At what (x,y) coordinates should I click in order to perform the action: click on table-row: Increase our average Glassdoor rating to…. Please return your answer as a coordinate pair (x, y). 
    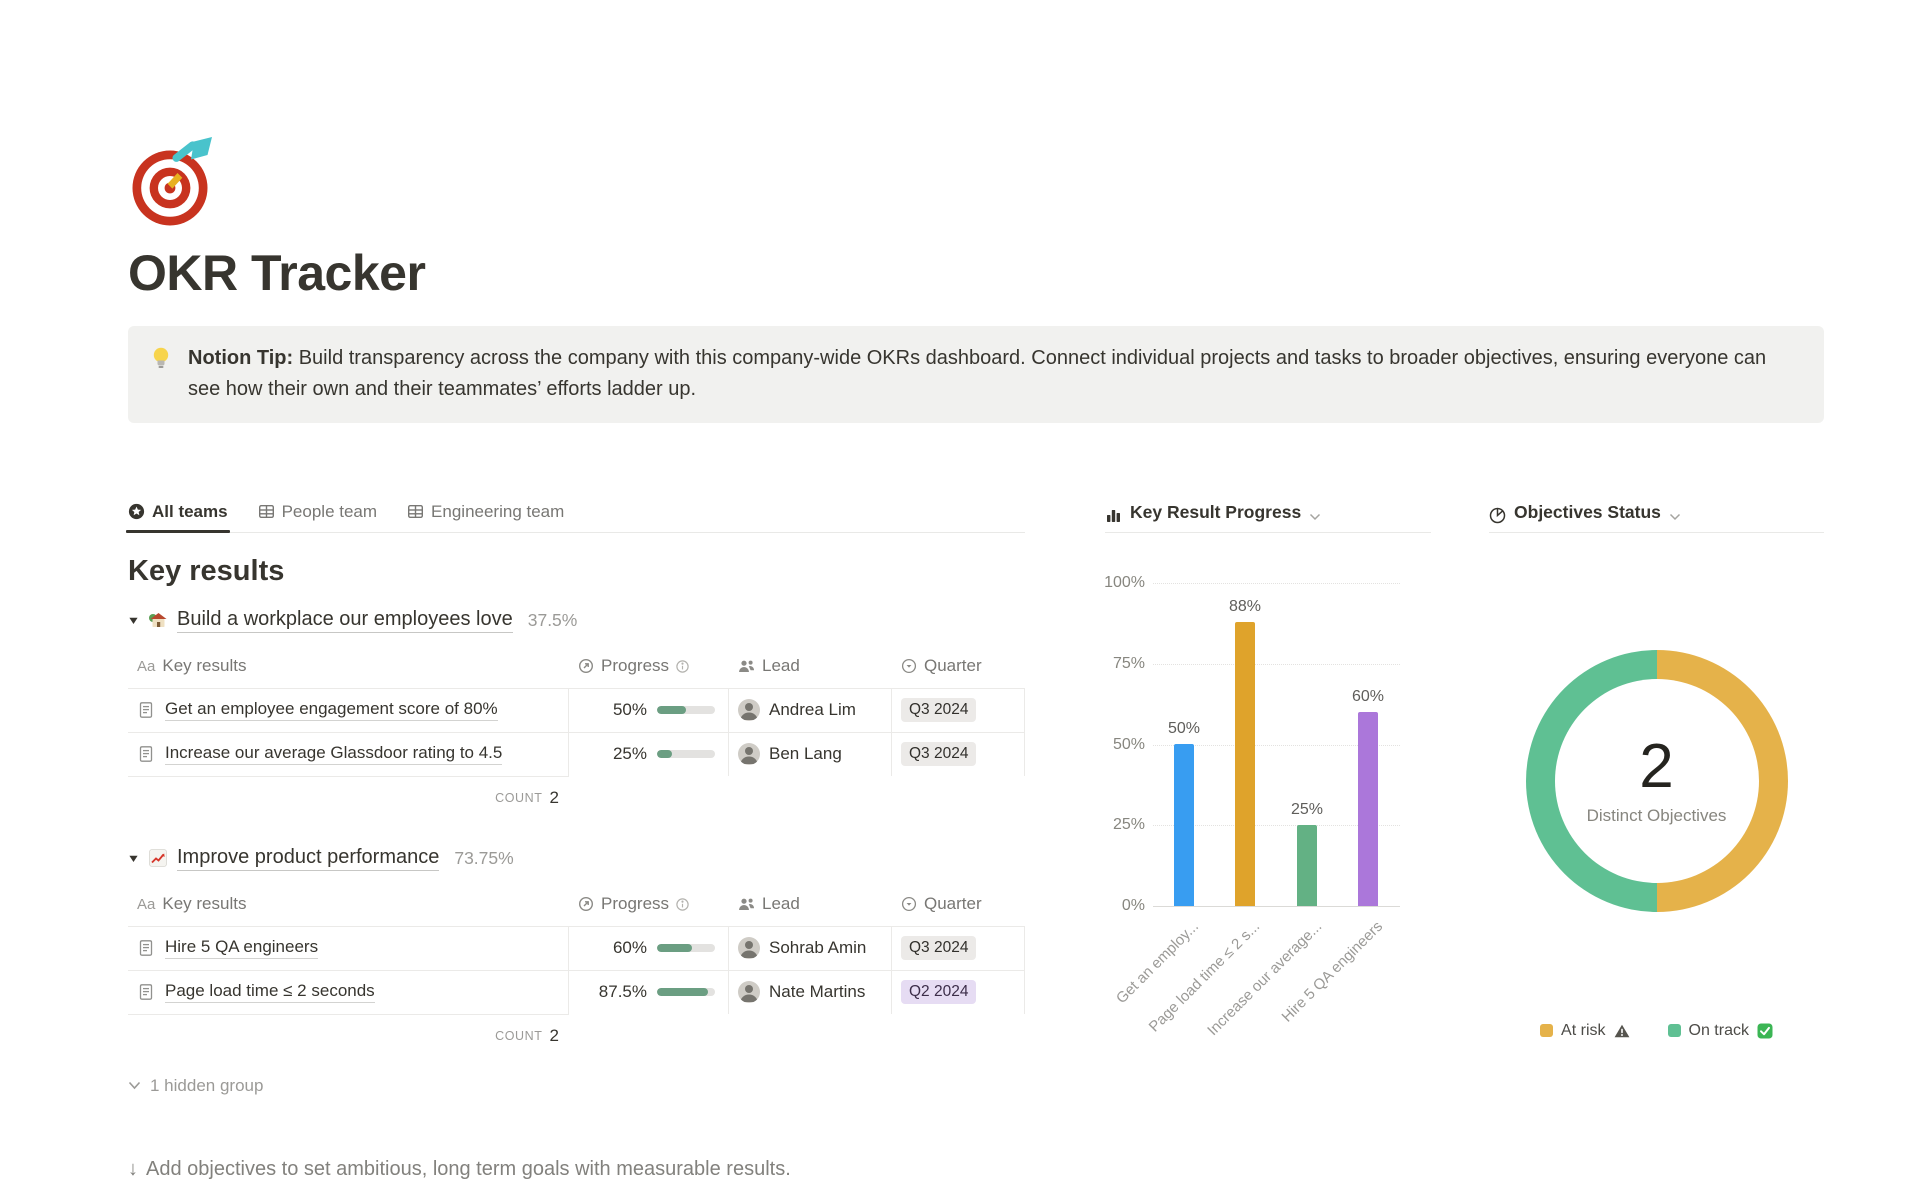
    Looking at the image, I should click on (576, 753).